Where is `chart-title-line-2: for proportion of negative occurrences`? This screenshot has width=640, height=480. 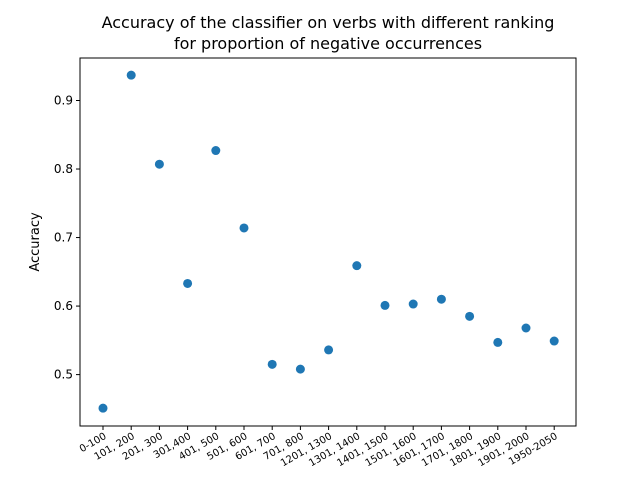 chart-title-line-2: for proportion of negative occurrences is located at coordinates (328, 43).